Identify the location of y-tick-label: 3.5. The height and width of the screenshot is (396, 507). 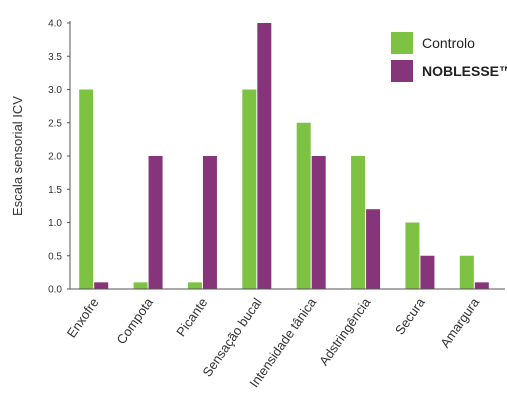
(55, 57).